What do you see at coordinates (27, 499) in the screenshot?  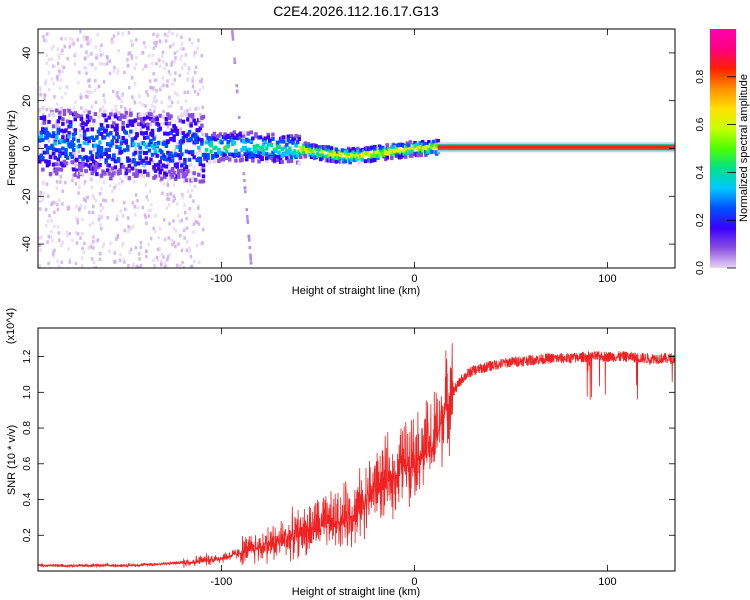 I see `snr-ytick-label: 0.4` at bounding box center [27, 499].